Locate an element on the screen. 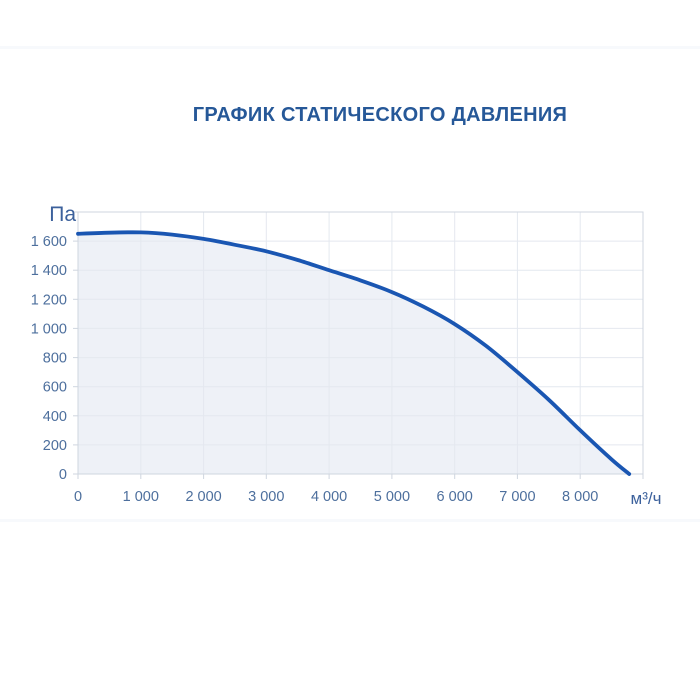 The image size is (700, 700). x-tick-label: 7 000 is located at coordinates (517, 497).